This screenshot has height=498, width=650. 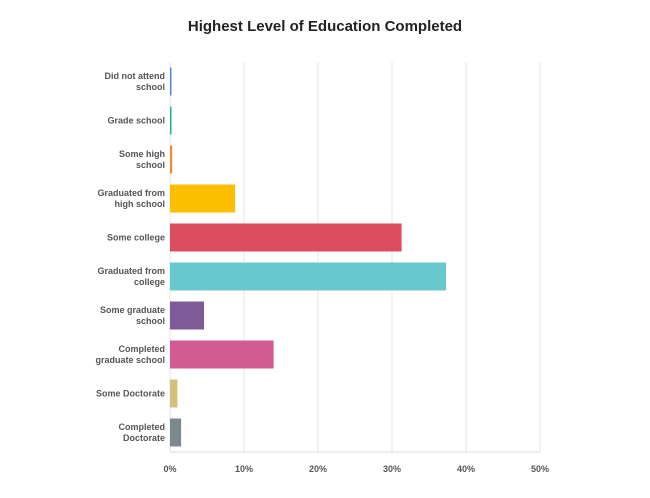 I want to click on x-tick-label-0: 0%, so click(x=169, y=469).